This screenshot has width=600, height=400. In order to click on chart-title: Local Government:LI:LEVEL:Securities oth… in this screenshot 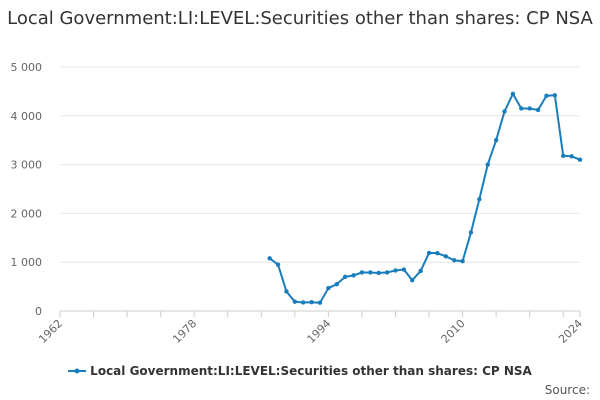, I will do `click(300, 18)`.